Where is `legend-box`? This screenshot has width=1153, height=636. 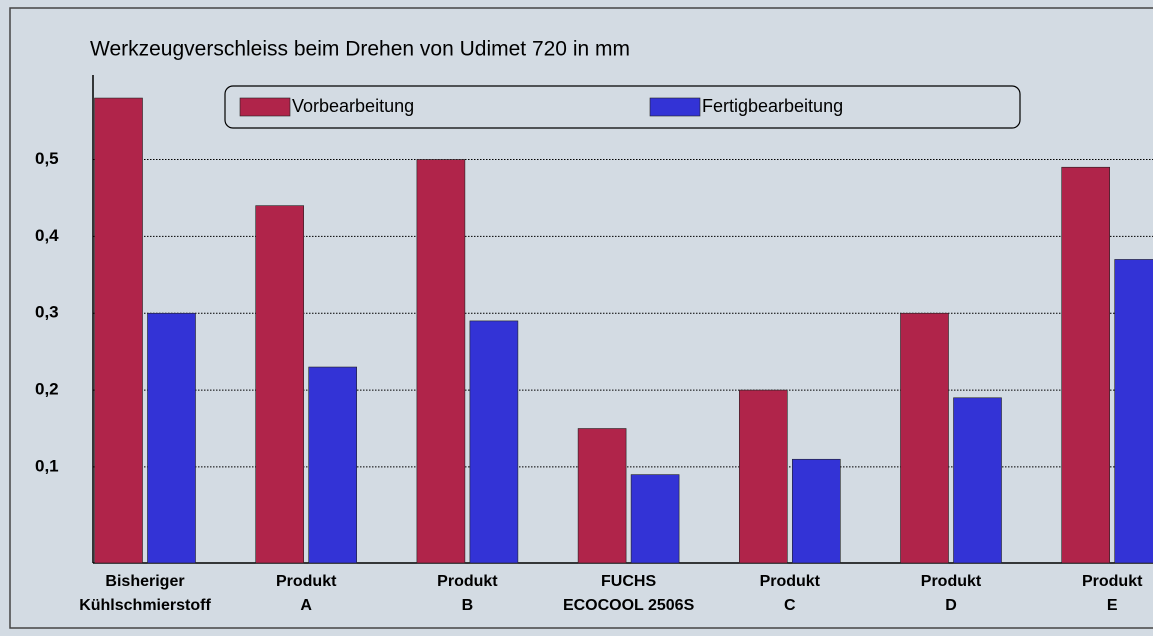 legend-box is located at coordinates (622, 107).